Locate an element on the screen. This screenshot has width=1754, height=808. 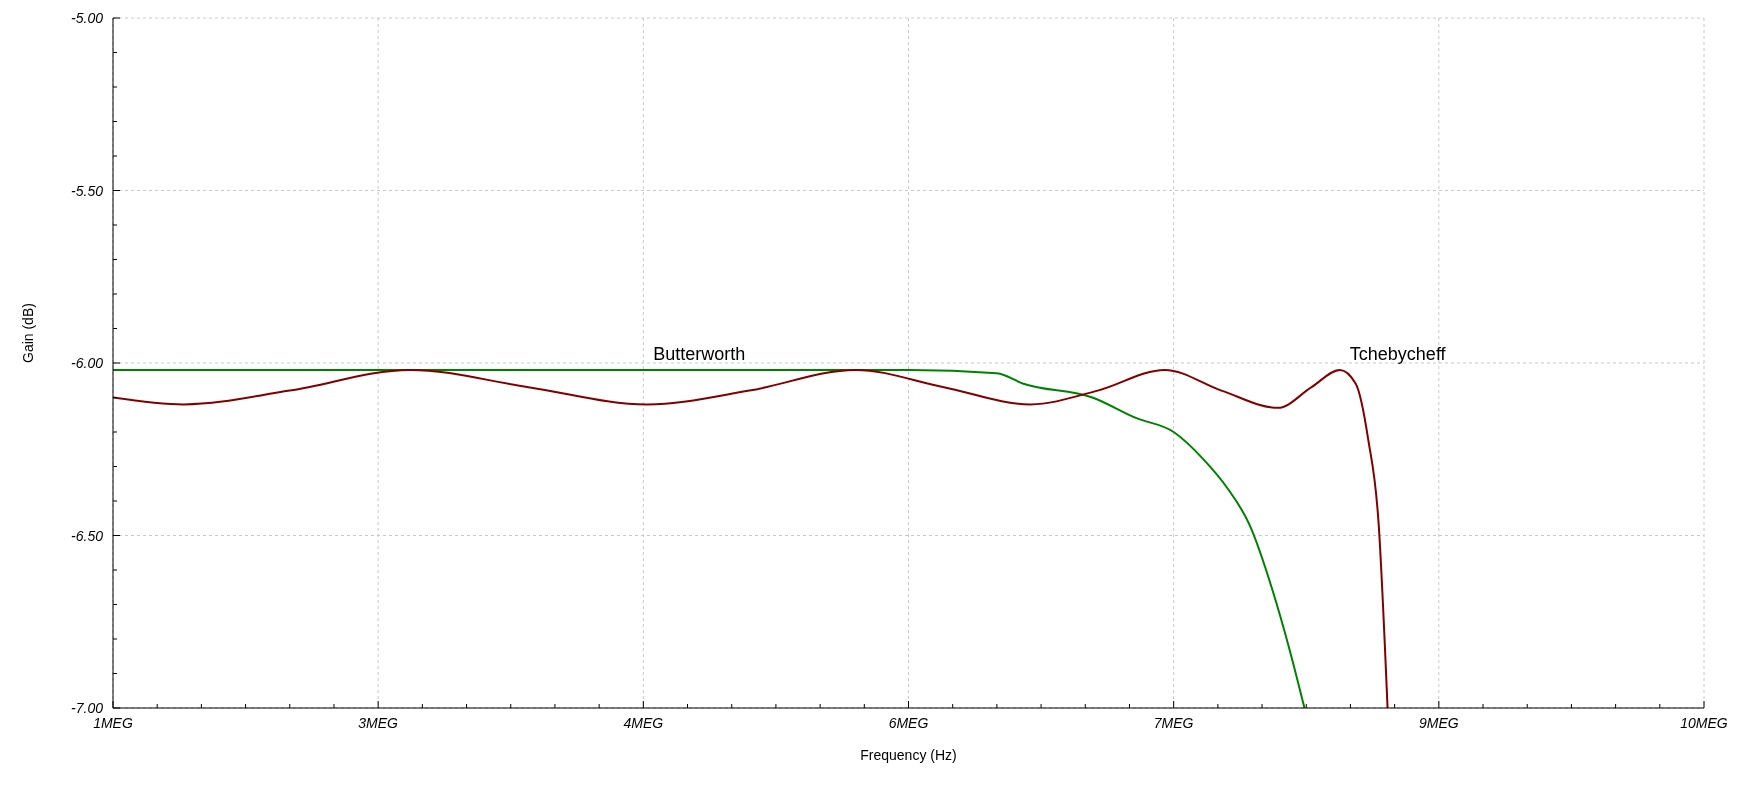
y-tick-label: -6.50 is located at coordinates (87, 535).